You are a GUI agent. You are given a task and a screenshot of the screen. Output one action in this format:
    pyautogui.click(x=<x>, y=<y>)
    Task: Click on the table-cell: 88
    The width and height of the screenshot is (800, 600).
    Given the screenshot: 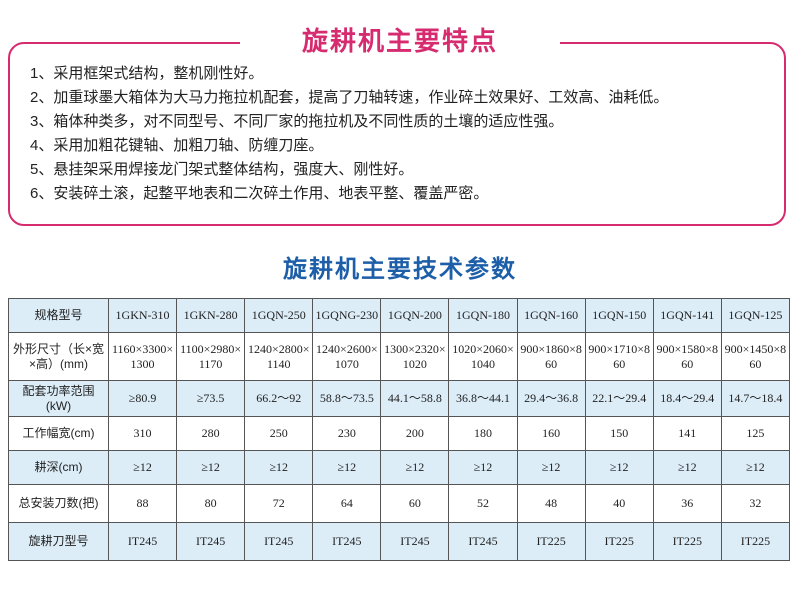 What is the action you would take?
    pyautogui.click(x=142, y=503)
    